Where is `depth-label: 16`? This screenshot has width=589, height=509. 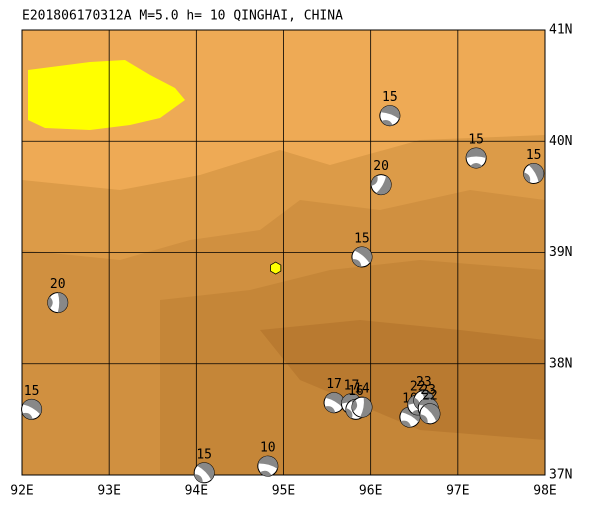
depth-label: 16 is located at coordinates (356, 391).